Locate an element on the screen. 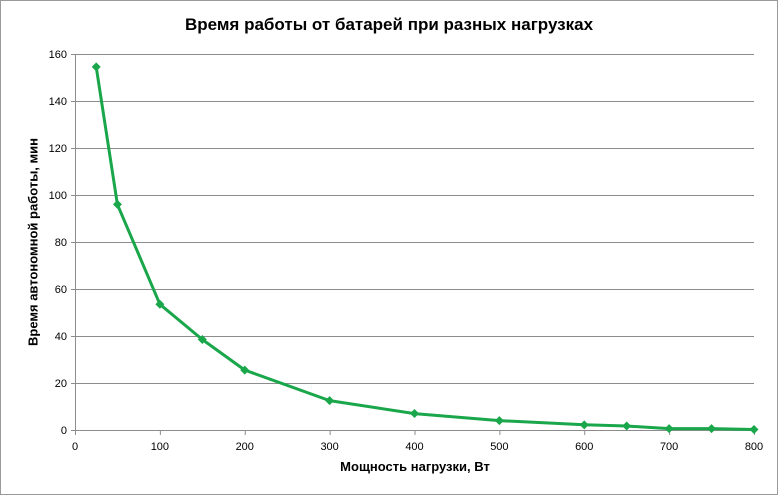 This screenshot has height=495, width=778. y-tick-label: 80 is located at coordinates (61, 243).